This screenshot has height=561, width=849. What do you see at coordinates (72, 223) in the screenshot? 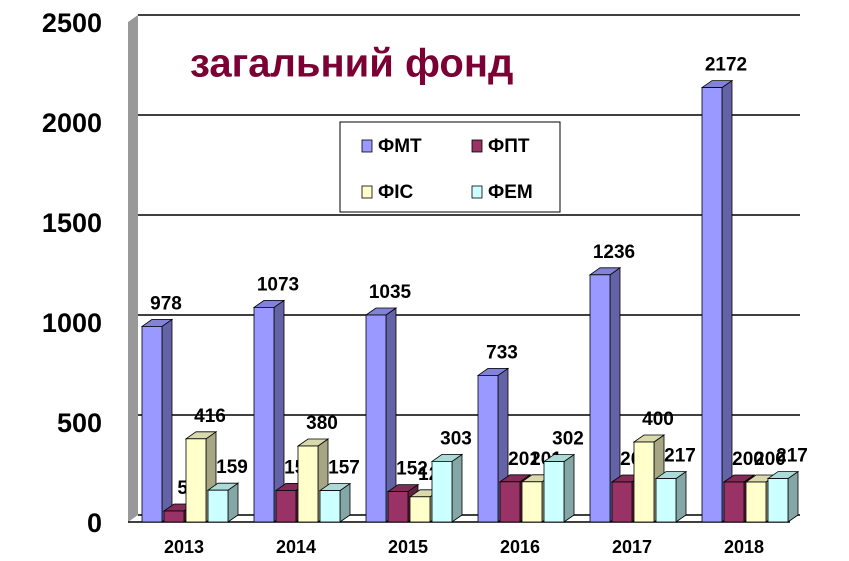
I see `y-tick-label: 1500` at bounding box center [72, 223].